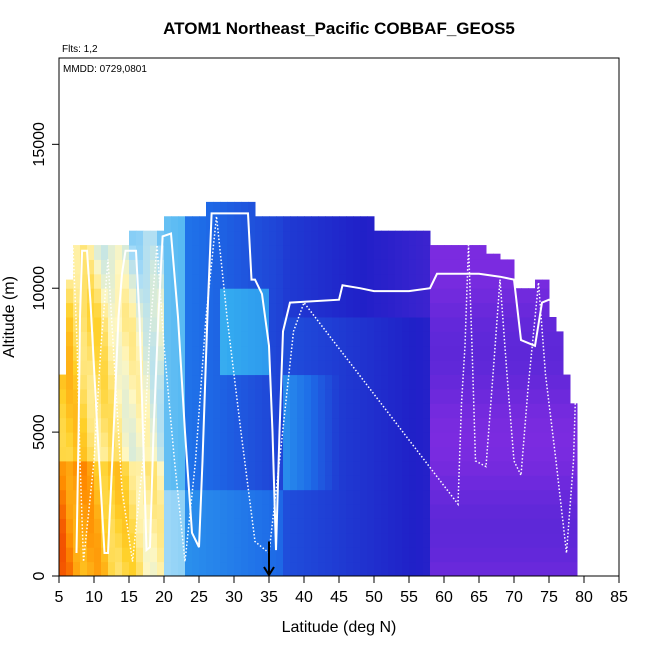  I want to click on x-tick-label: 70, so click(514, 597).